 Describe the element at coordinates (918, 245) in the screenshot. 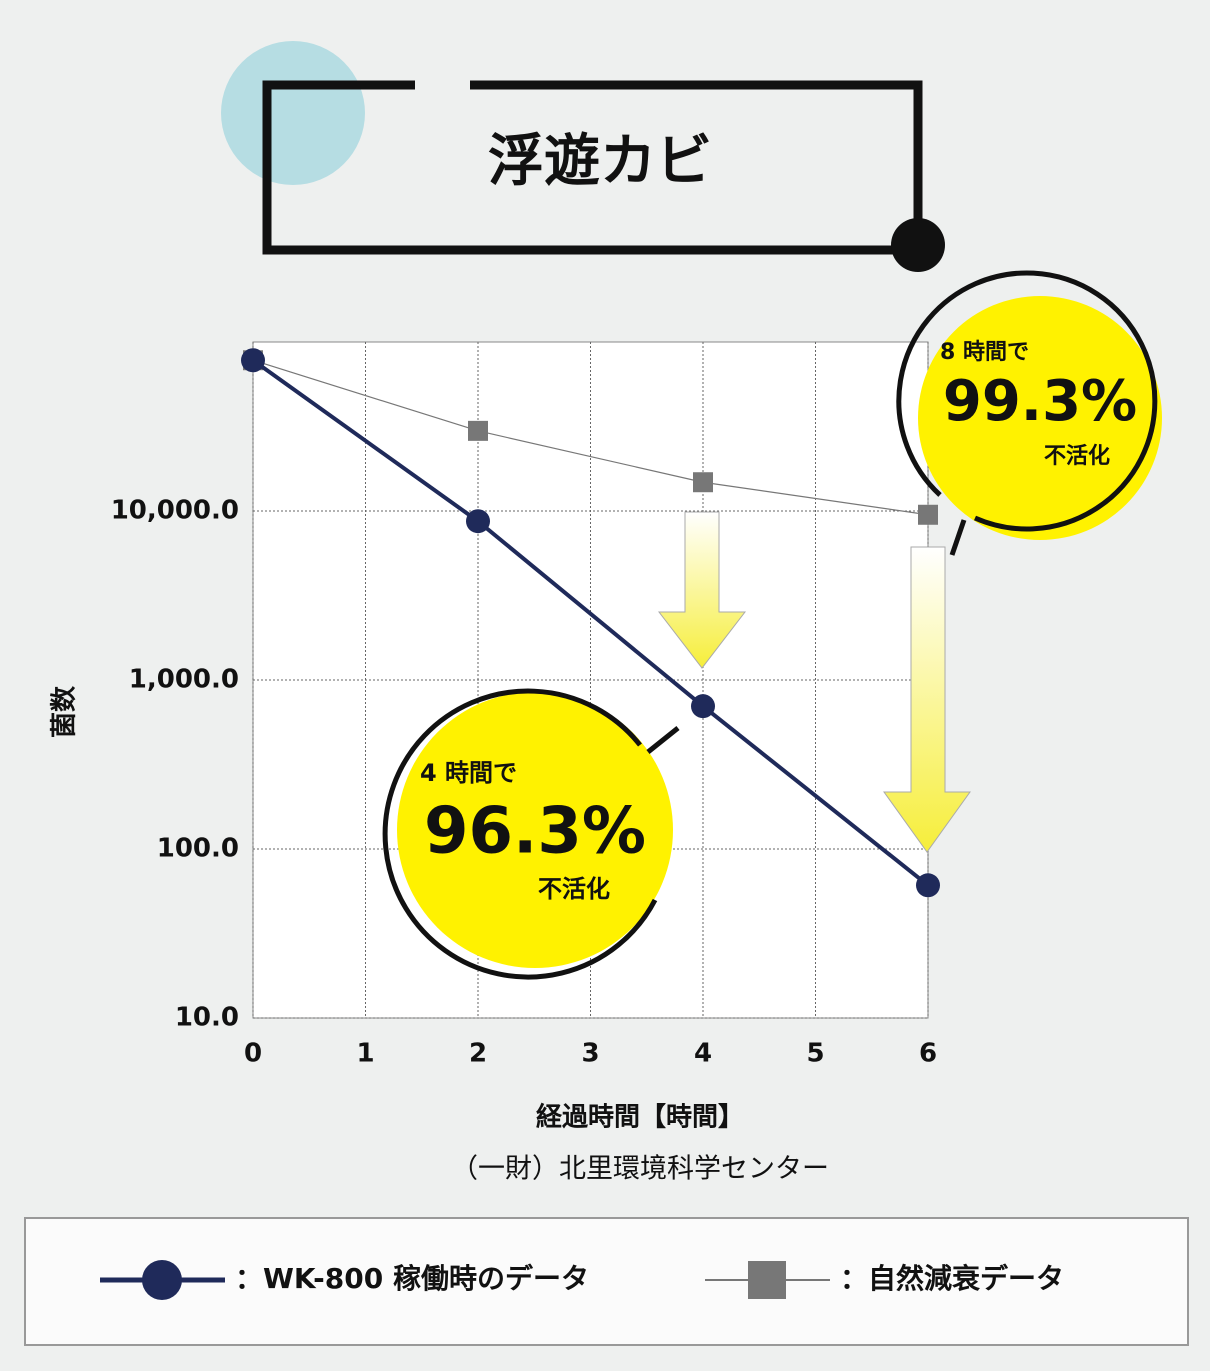

I see `title-dot` at that location.